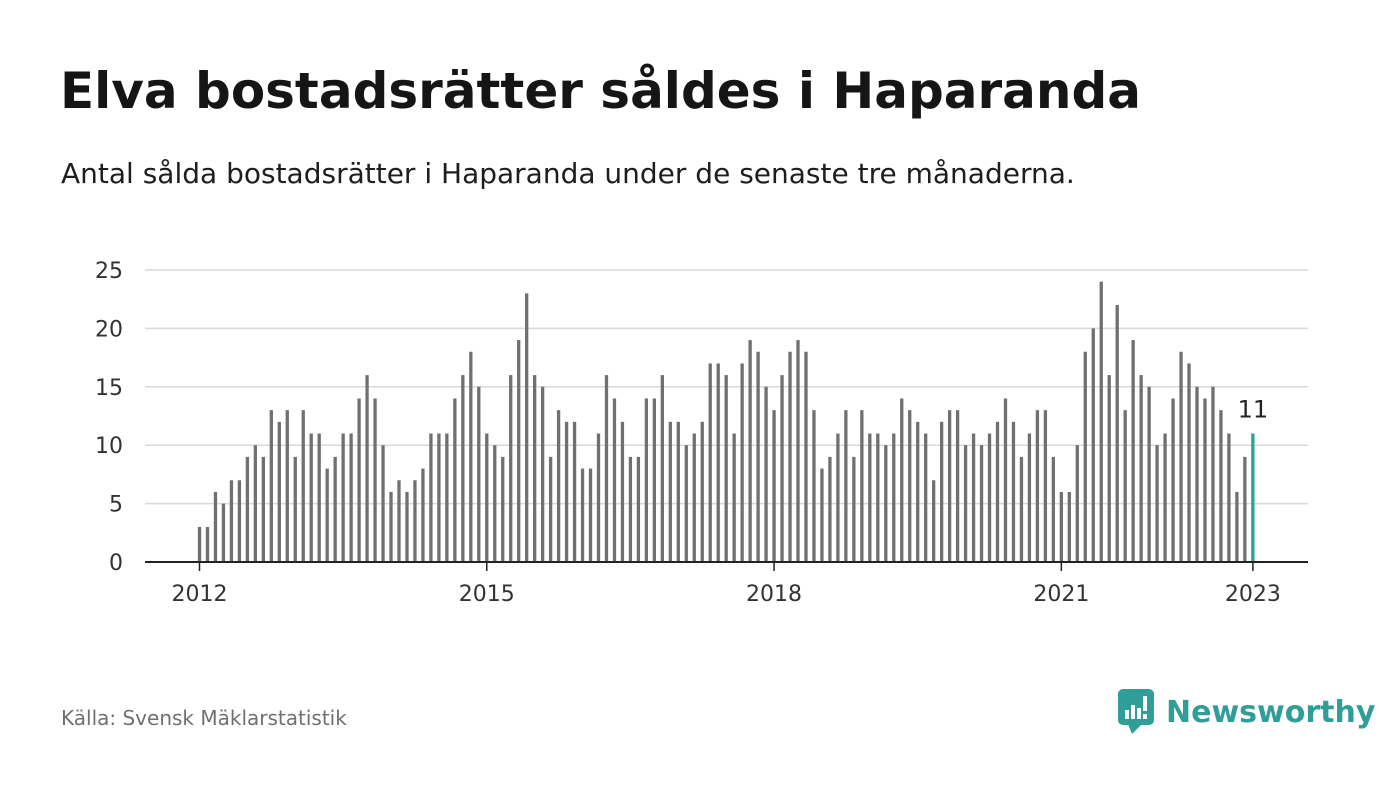  Describe the element at coordinates (116, 563) in the screenshot. I see `y-tick-label-0: 0` at that location.